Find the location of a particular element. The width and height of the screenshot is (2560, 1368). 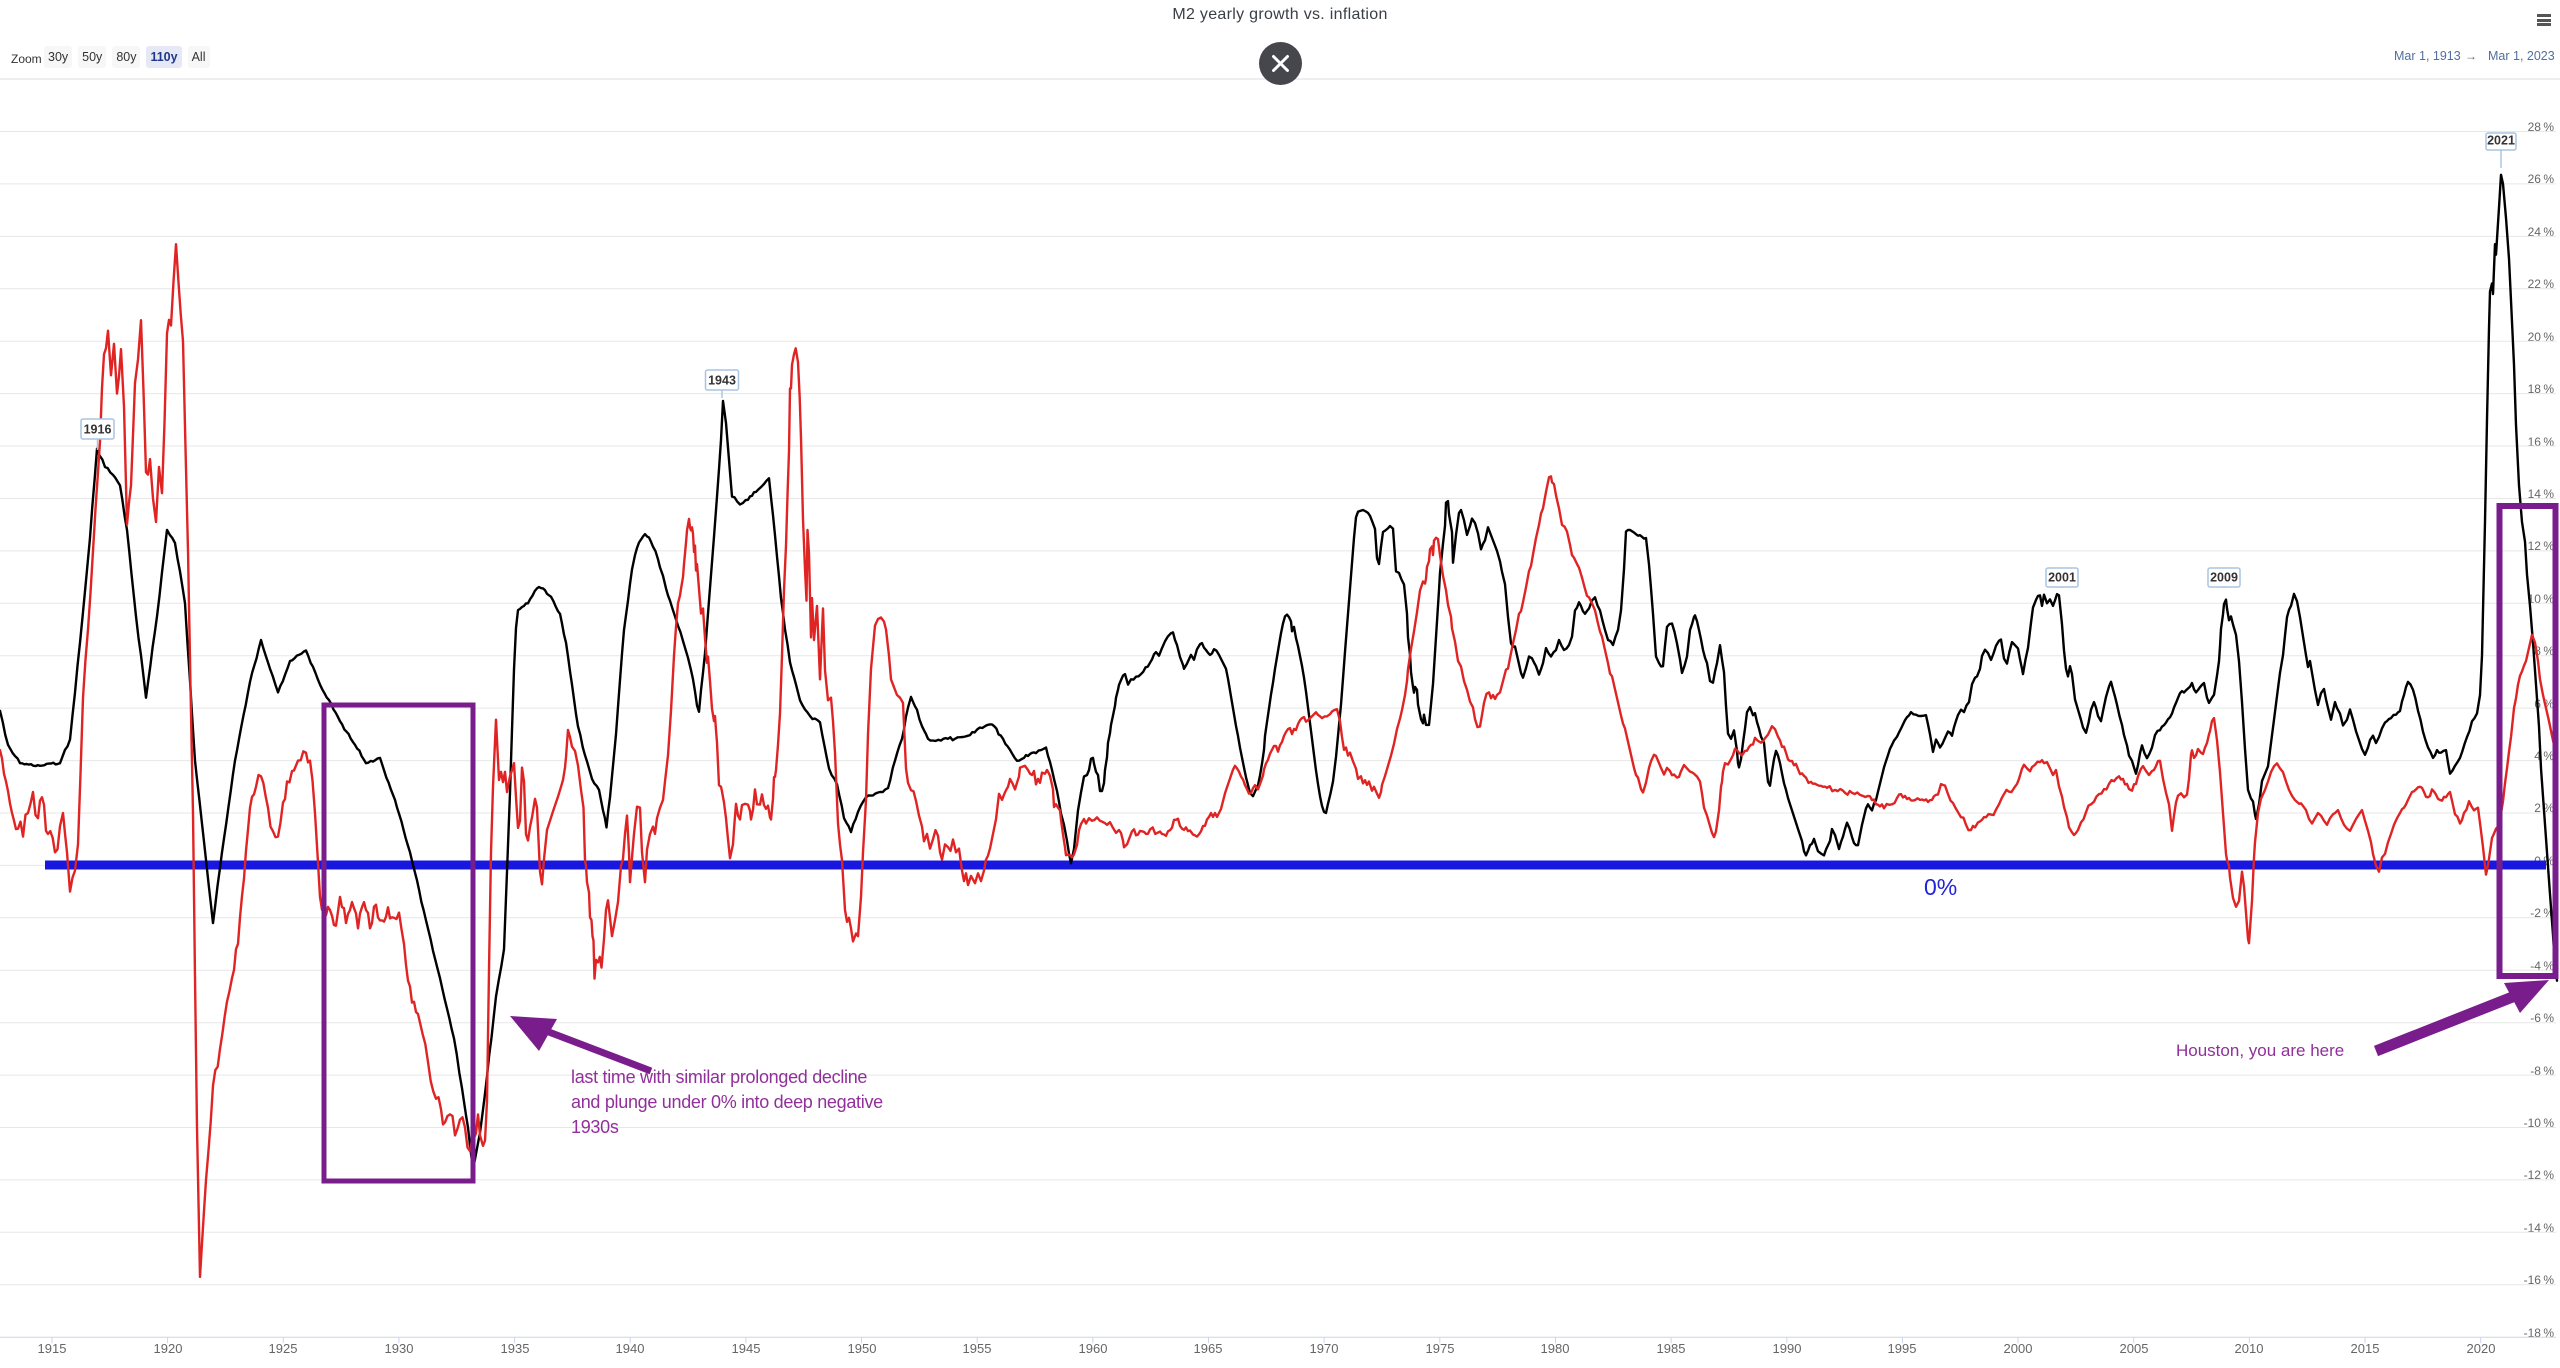

svg-text: 2001 is located at coordinates (2062, 578).